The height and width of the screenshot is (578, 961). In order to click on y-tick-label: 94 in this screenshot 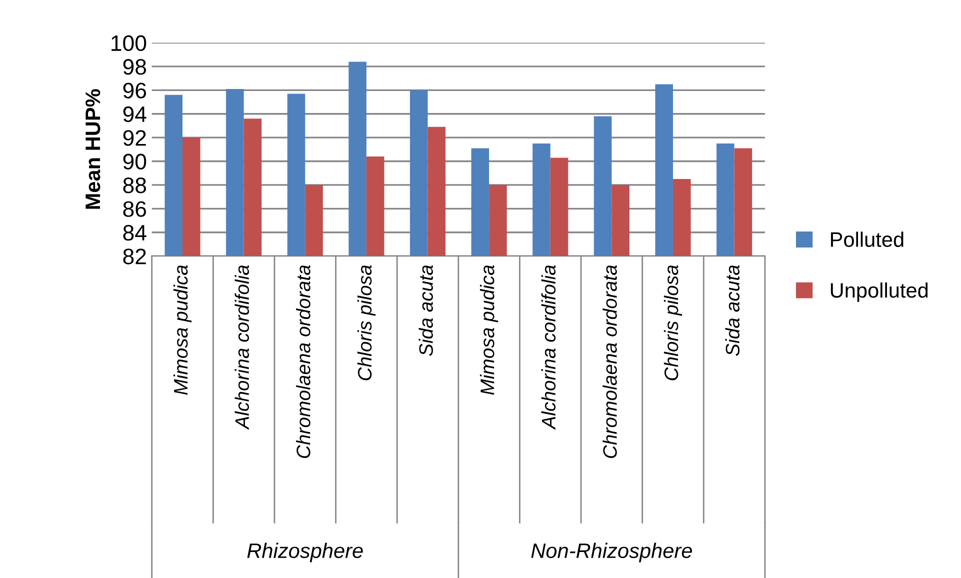, I will do `click(134, 114)`.